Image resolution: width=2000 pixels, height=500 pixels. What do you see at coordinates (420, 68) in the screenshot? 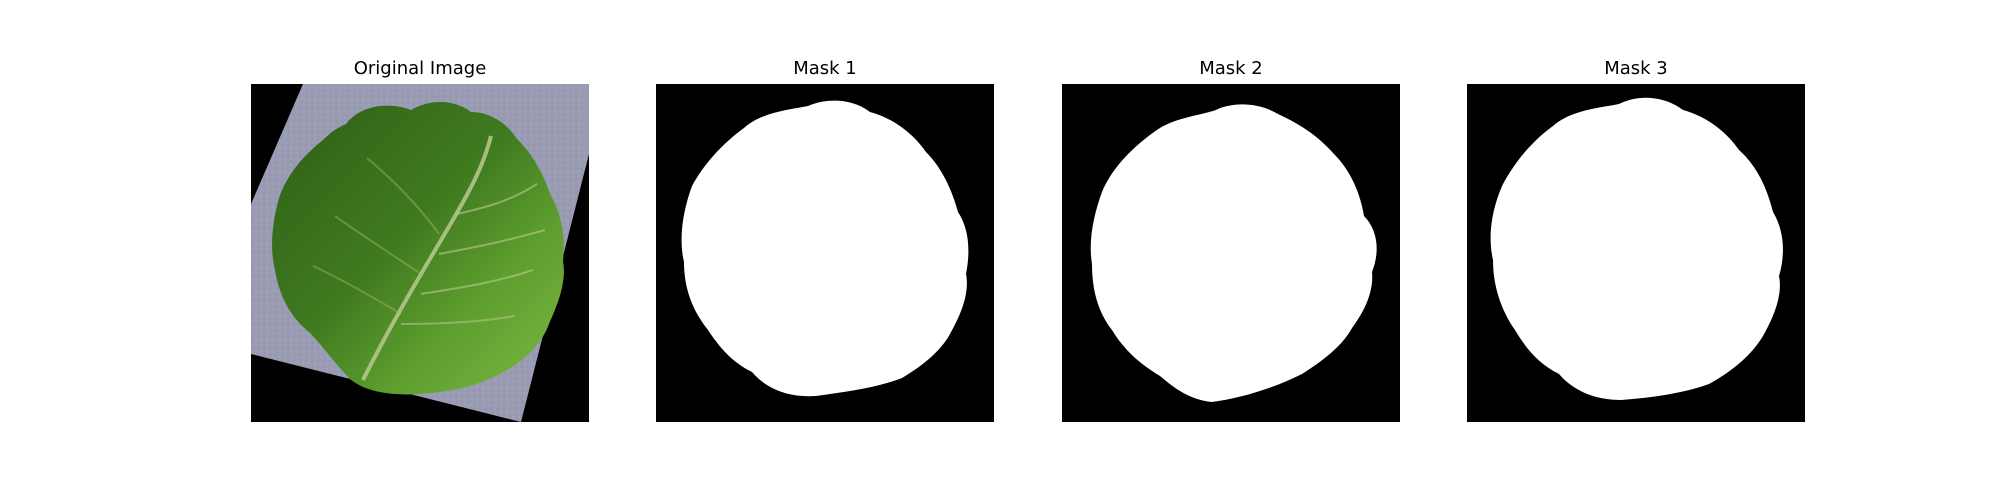
I see `panel-title: Original Image` at bounding box center [420, 68].